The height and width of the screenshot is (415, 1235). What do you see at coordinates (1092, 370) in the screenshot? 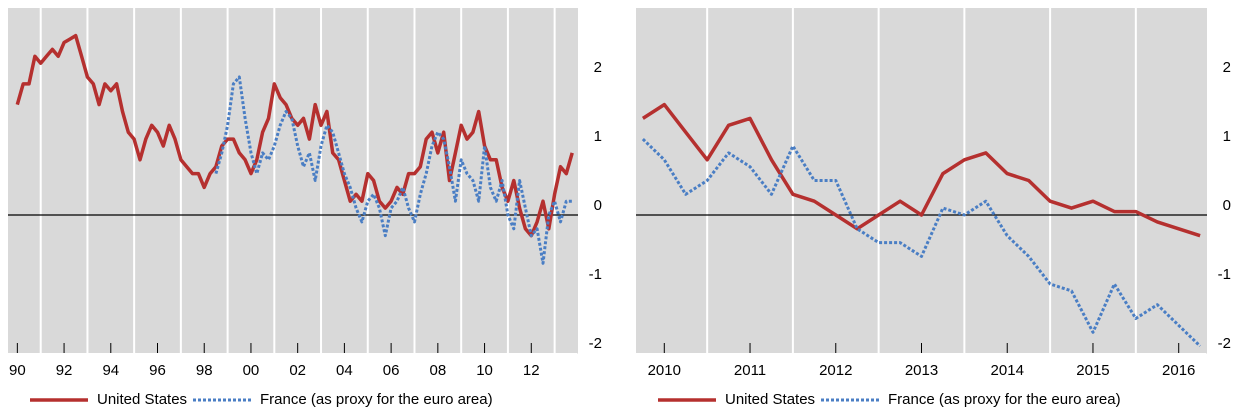
I see `x-tick-label: 2015` at bounding box center [1092, 370].